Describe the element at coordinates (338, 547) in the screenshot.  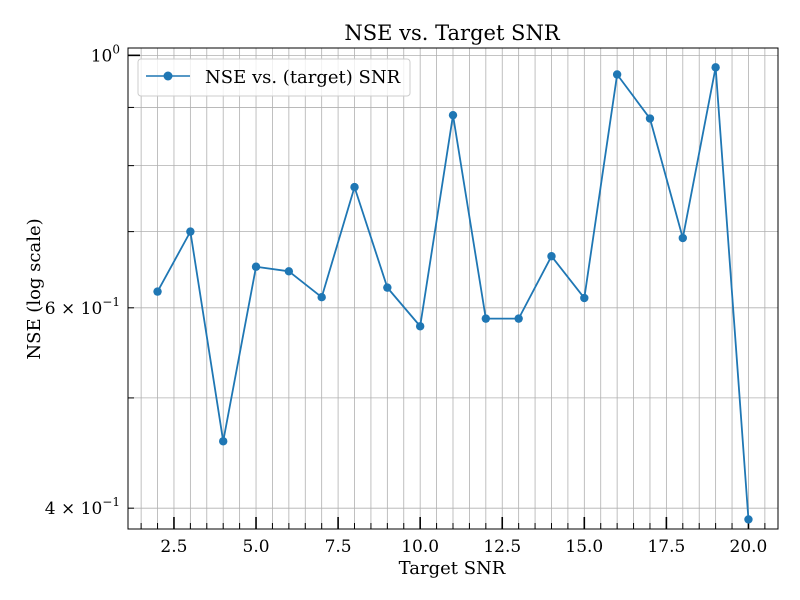
I see `x-tick-label: 7.5` at that location.